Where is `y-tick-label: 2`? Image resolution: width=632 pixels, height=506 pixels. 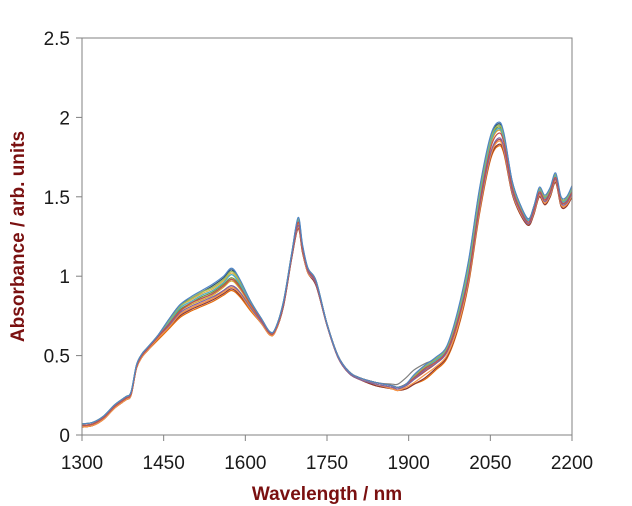 y-tick-label: 2 is located at coordinates (64, 118).